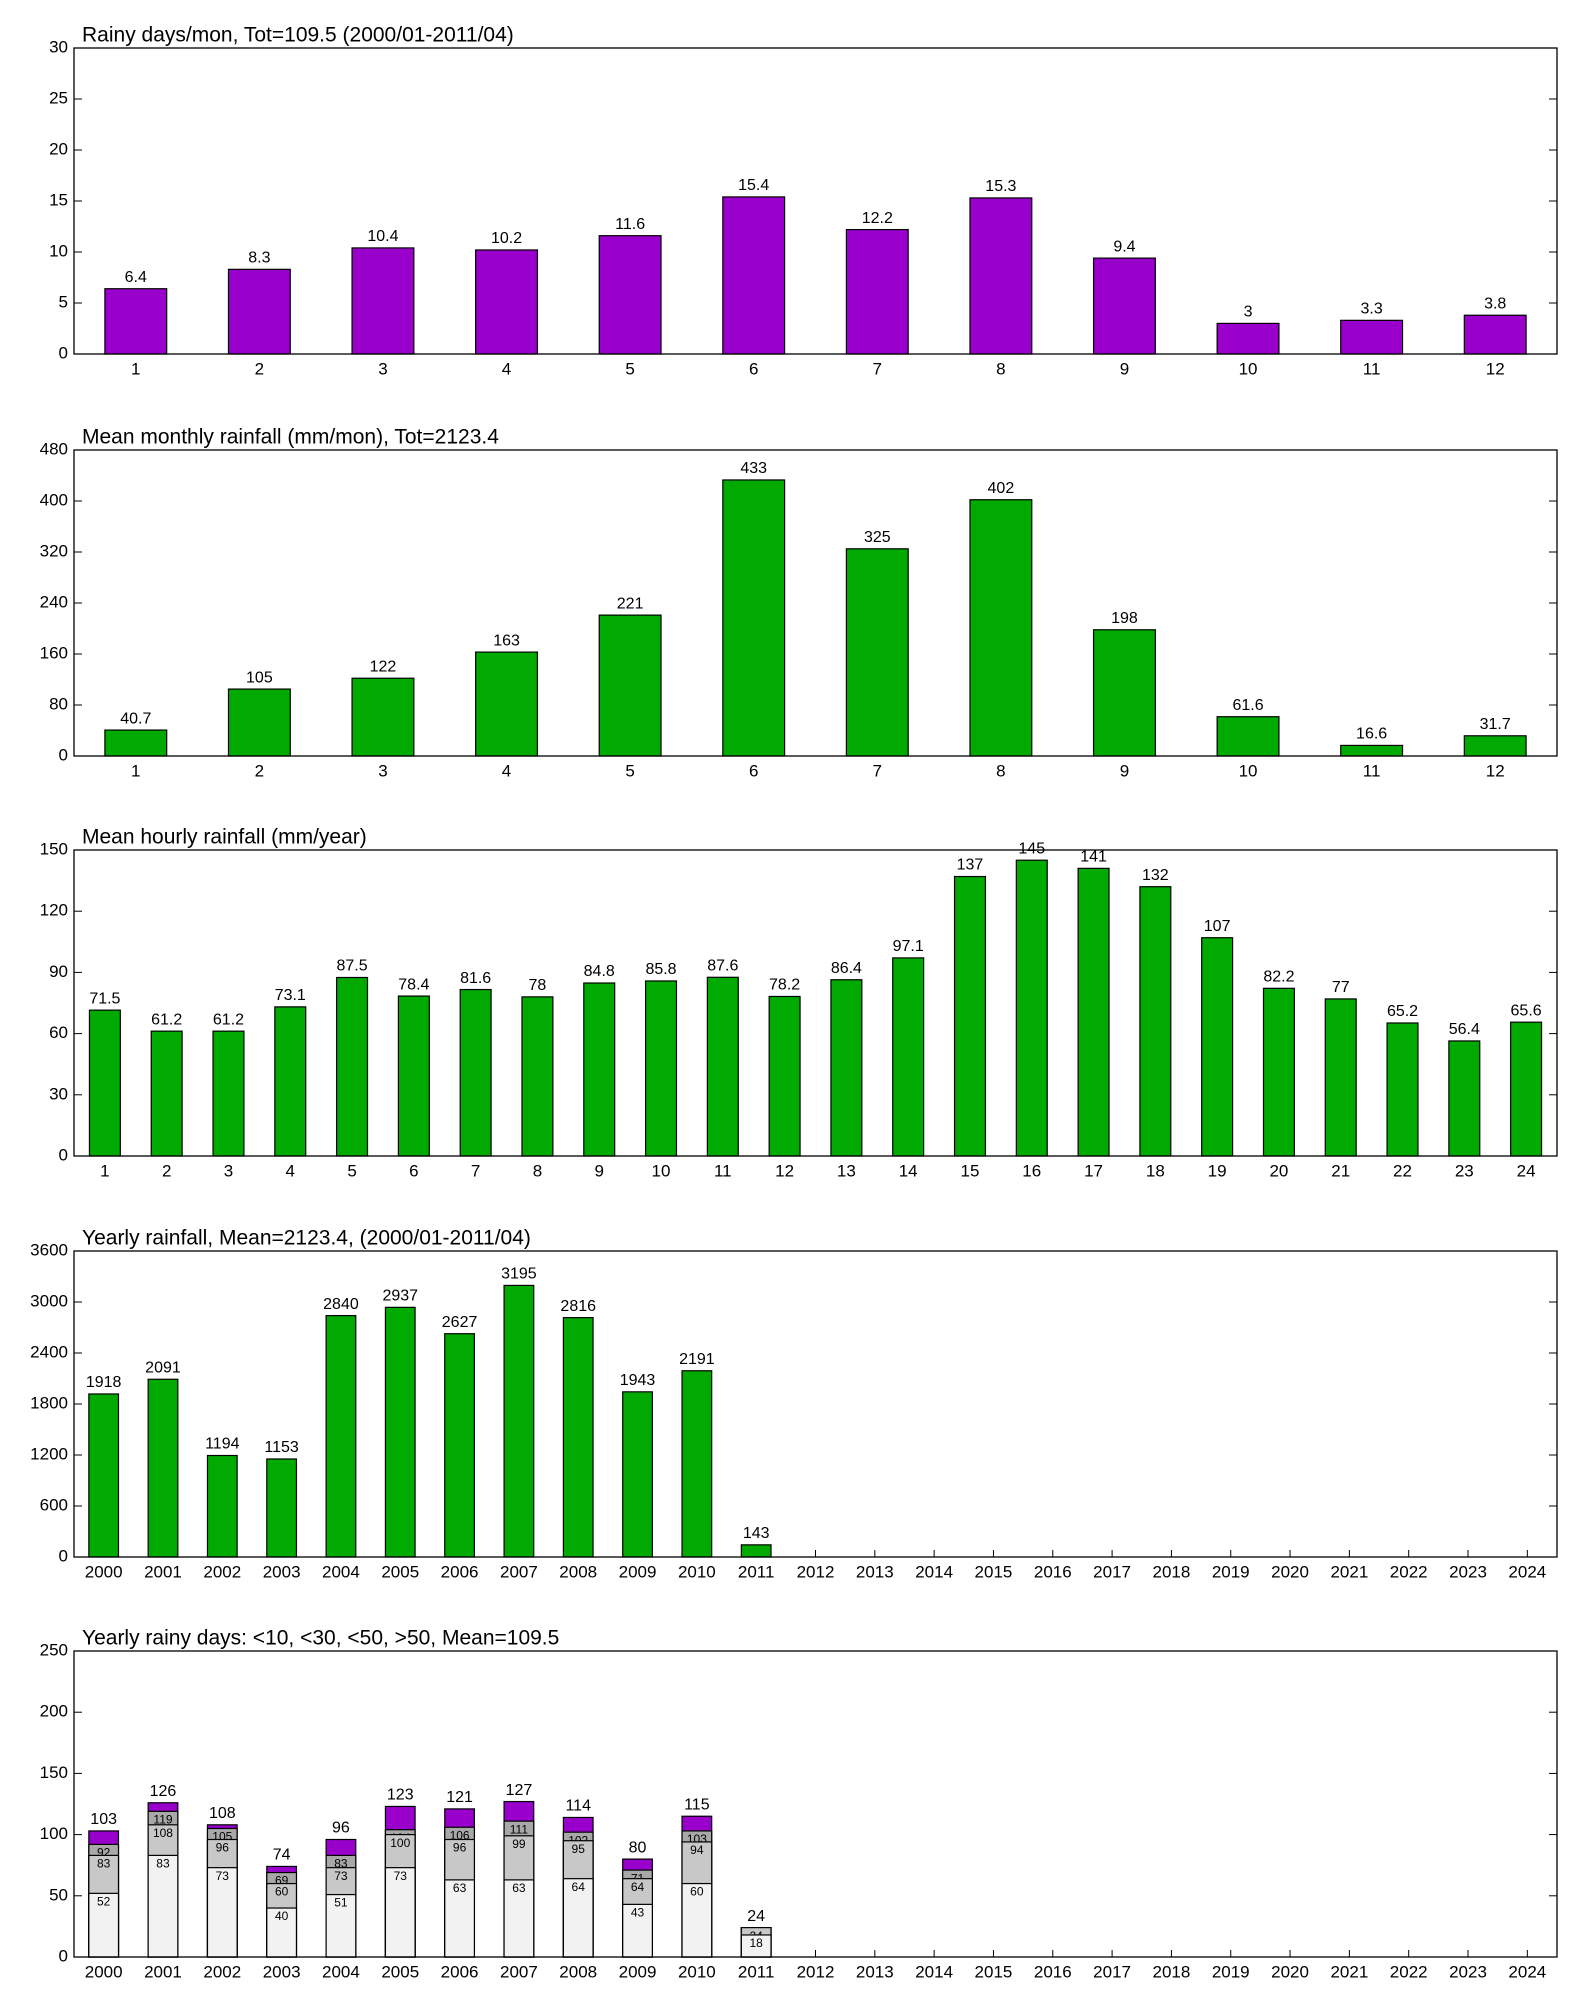 This screenshot has width=1580, height=2000. I want to click on y-tick-label: 160, so click(54, 652).